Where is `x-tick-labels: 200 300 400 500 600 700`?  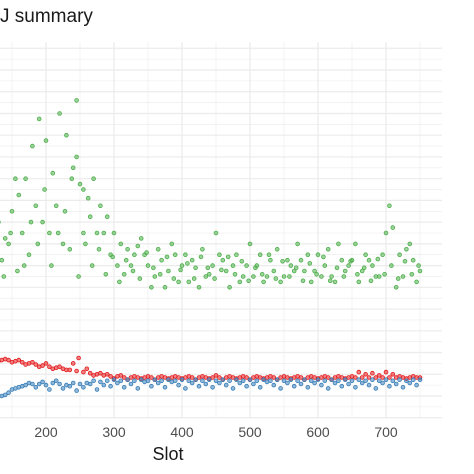
x-tick-labels: 200 300 400 500 600 700 is located at coordinates (216, 432).